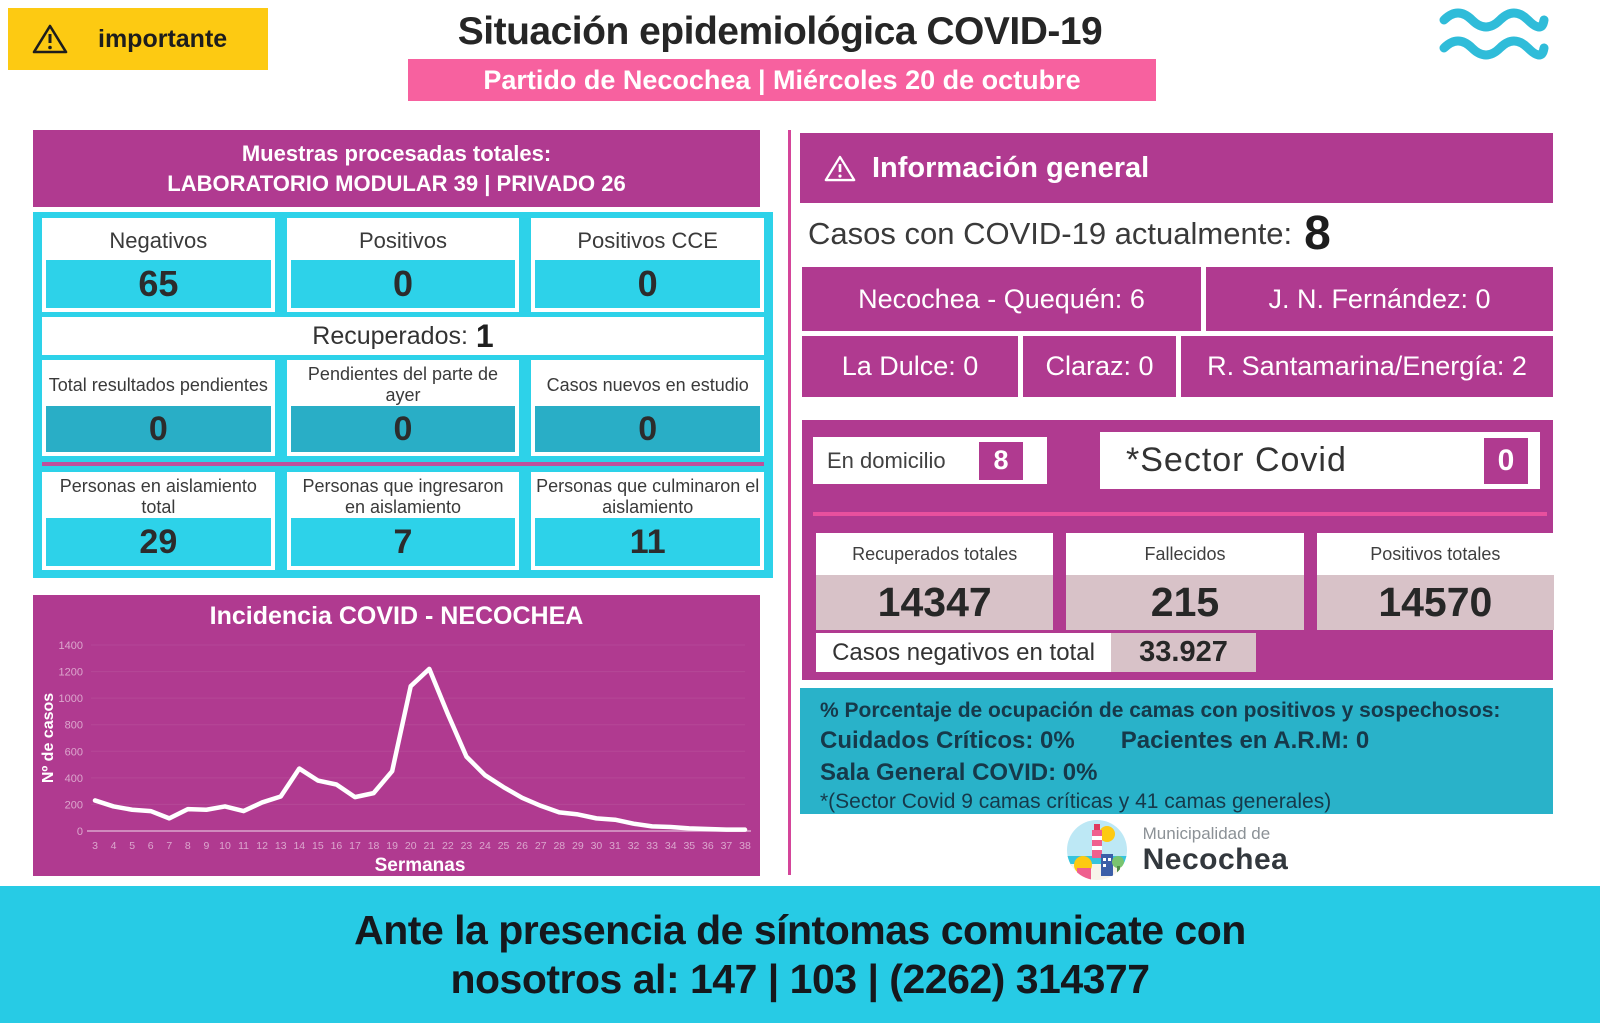  What do you see at coordinates (188, 846) in the screenshot?
I see `svg-text: 8` at bounding box center [188, 846].